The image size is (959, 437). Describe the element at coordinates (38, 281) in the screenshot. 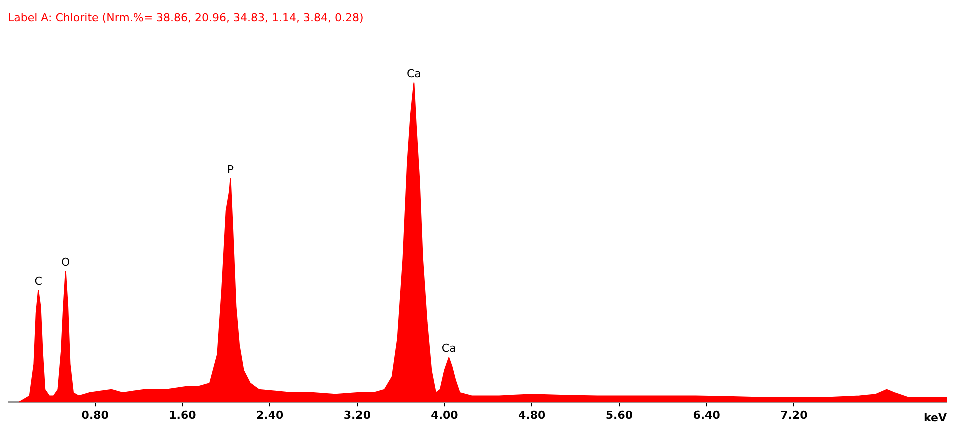

I see `annotation: C` at that location.